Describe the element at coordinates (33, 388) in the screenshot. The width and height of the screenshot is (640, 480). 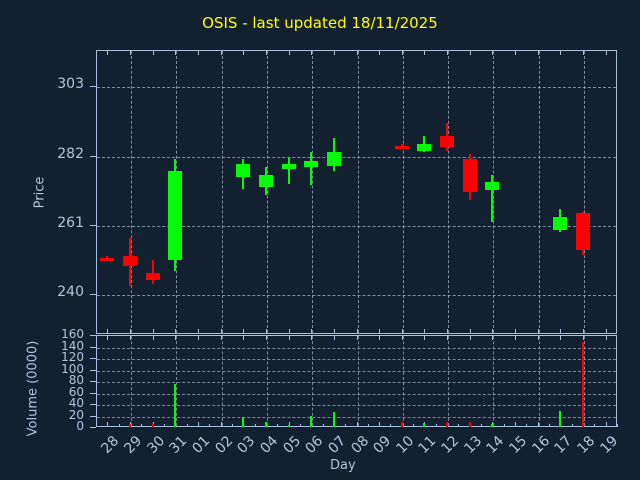
I see `volume-axis-title: Volume (0000)` at that location.